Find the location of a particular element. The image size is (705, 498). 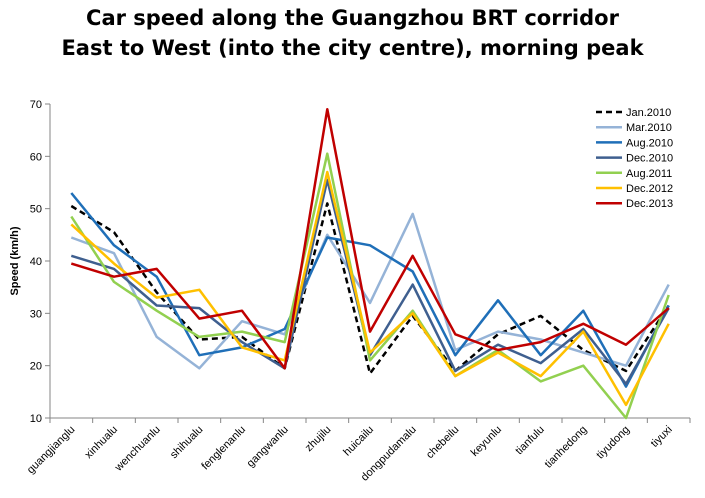

y-tick-label: 60 is located at coordinates (36, 157).